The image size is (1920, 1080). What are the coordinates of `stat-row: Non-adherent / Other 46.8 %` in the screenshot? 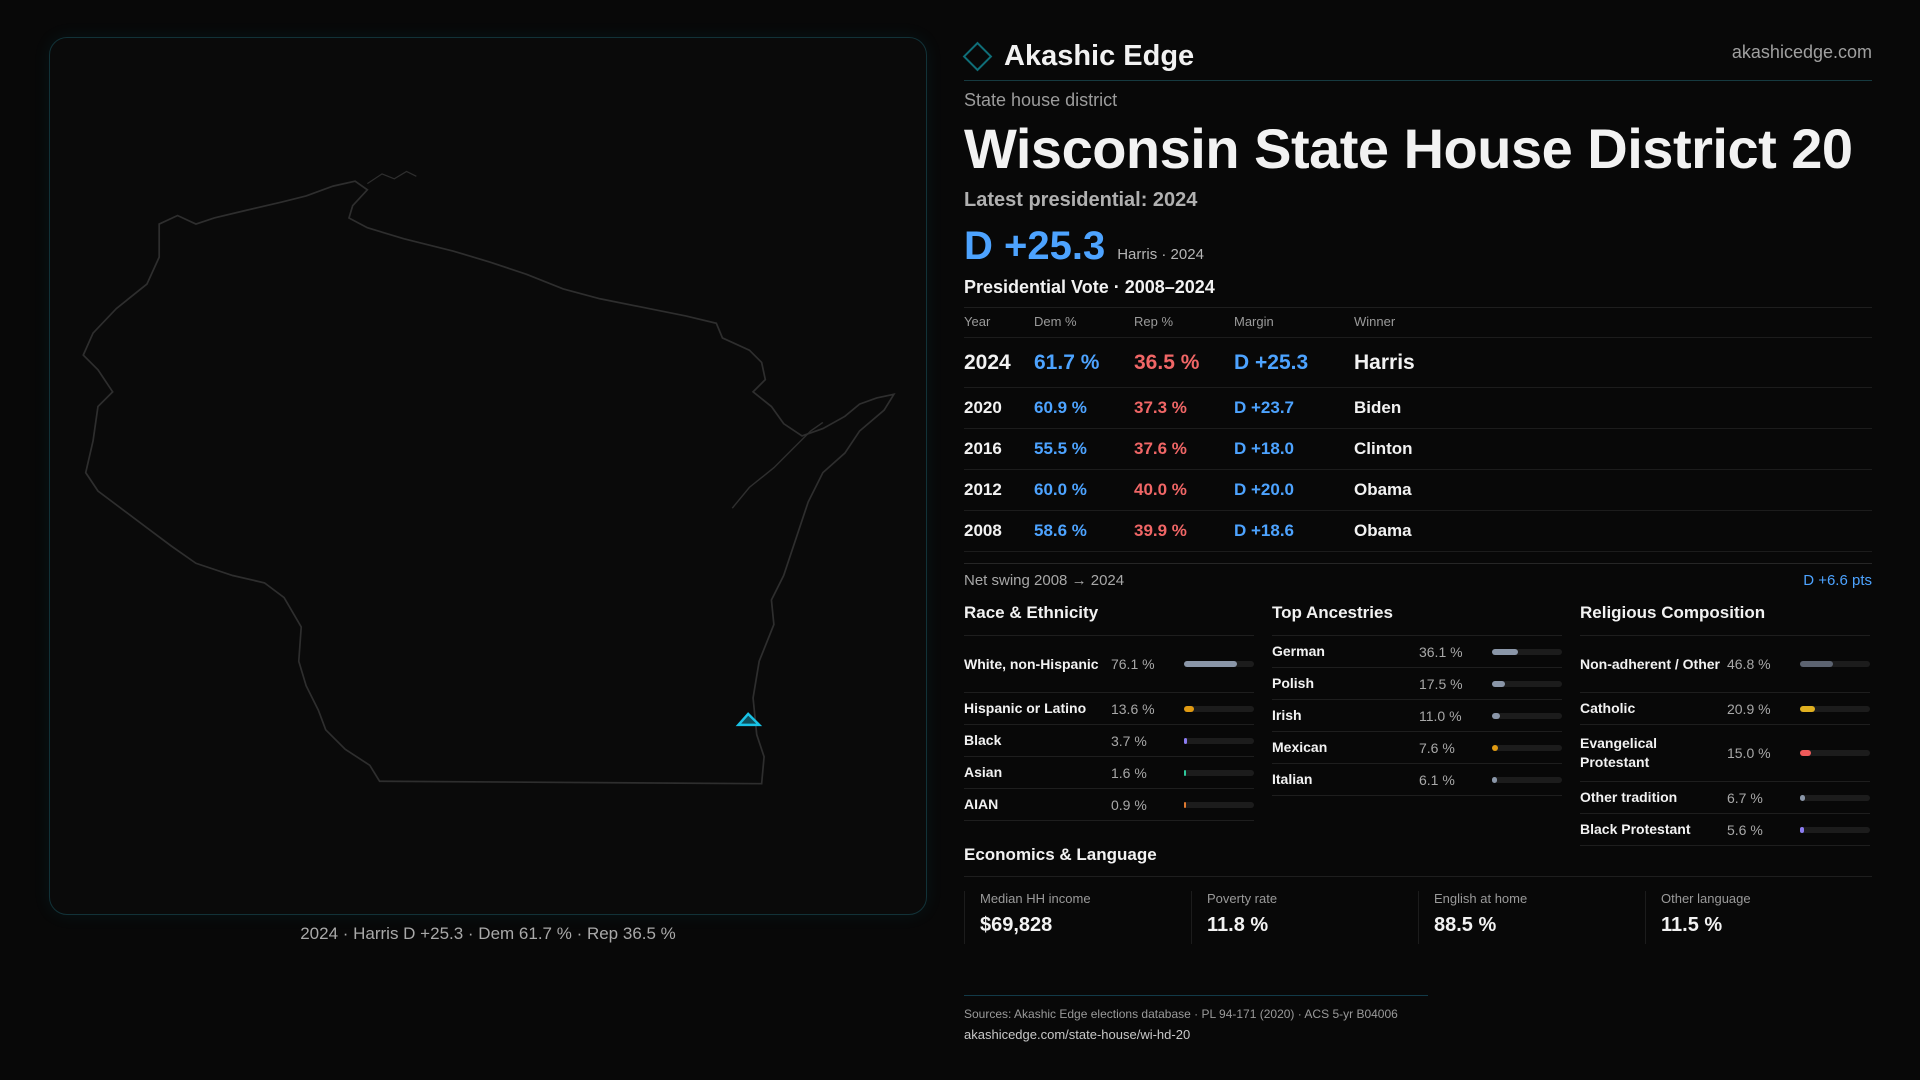 It's located at (1725, 664).